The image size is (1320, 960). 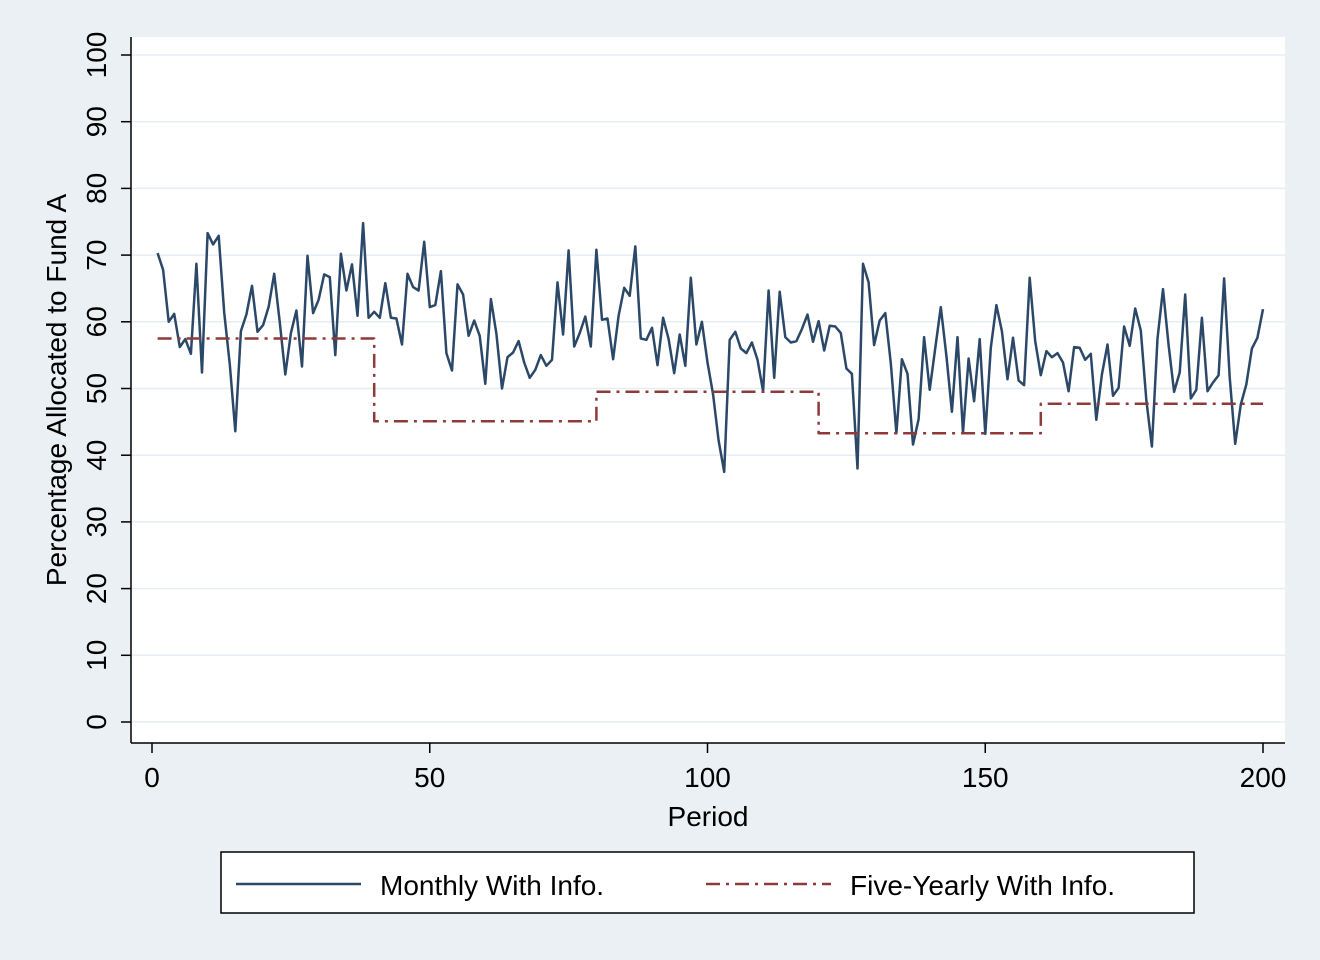 What do you see at coordinates (152, 777) in the screenshot?
I see `x-tick-label-0: 0` at bounding box center [152, 777].